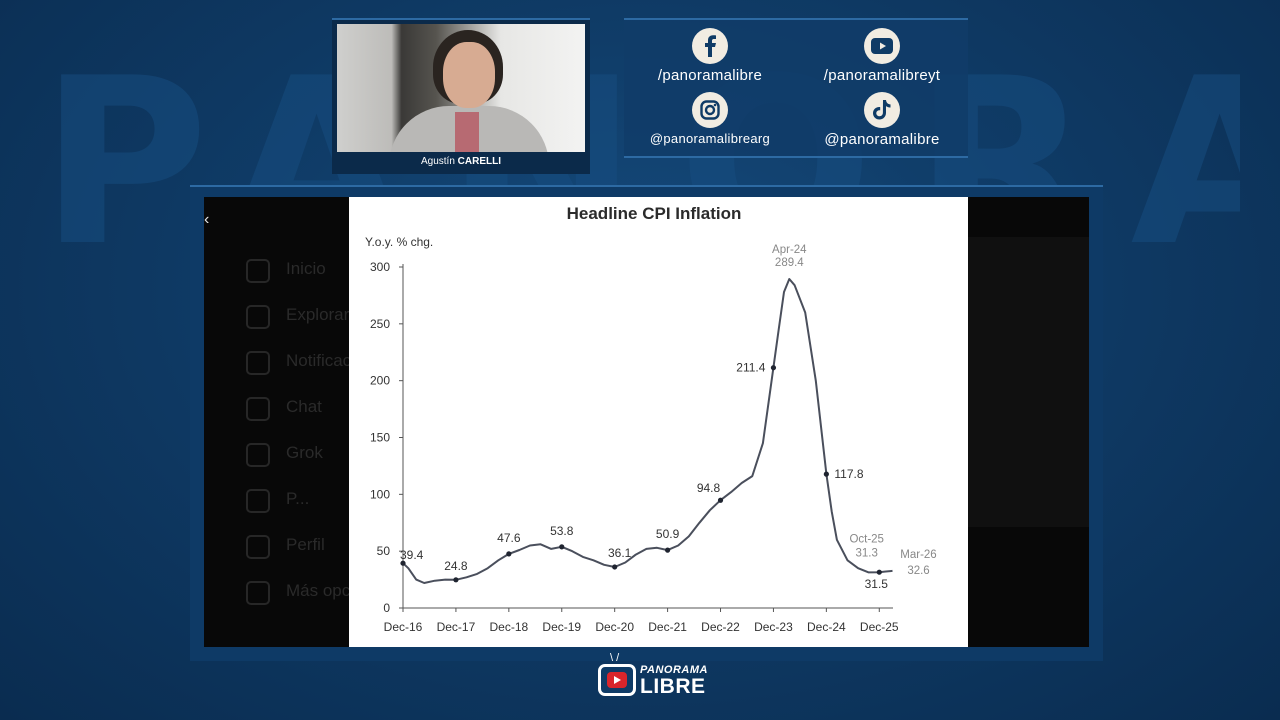  What do you see at coordinates (709, 488) in the screenshot?
I see `data-label: 94.8` at bounding box center [709, 488].